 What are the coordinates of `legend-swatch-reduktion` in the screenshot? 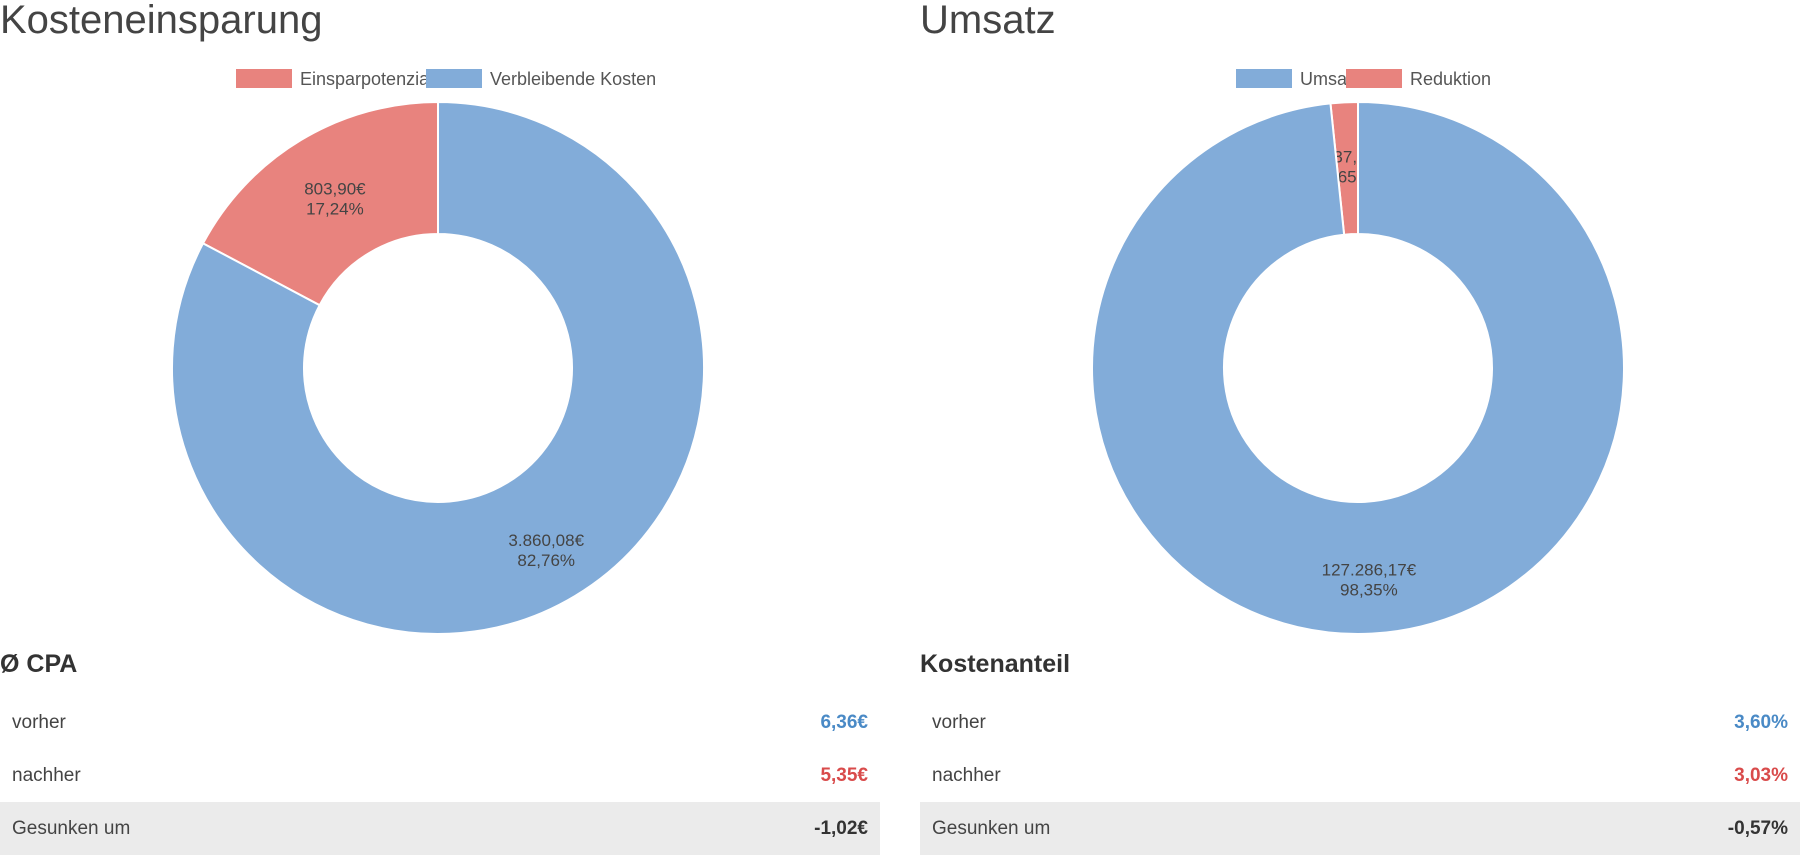 It's located at (1374, 78).